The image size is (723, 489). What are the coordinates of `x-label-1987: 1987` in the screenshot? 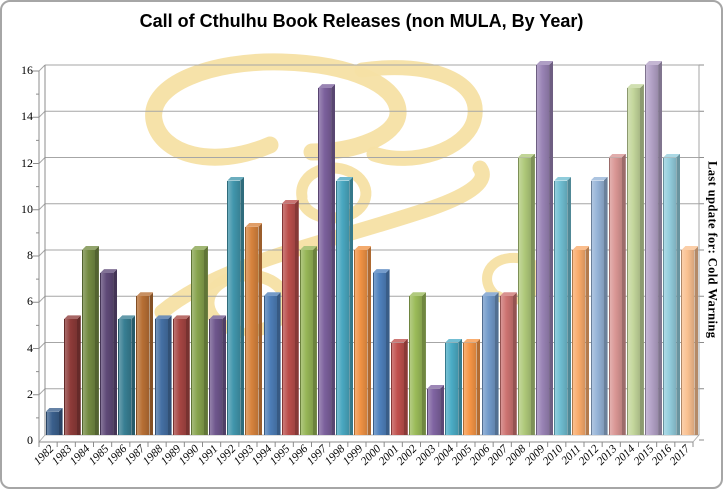 It's located at (135, 455).